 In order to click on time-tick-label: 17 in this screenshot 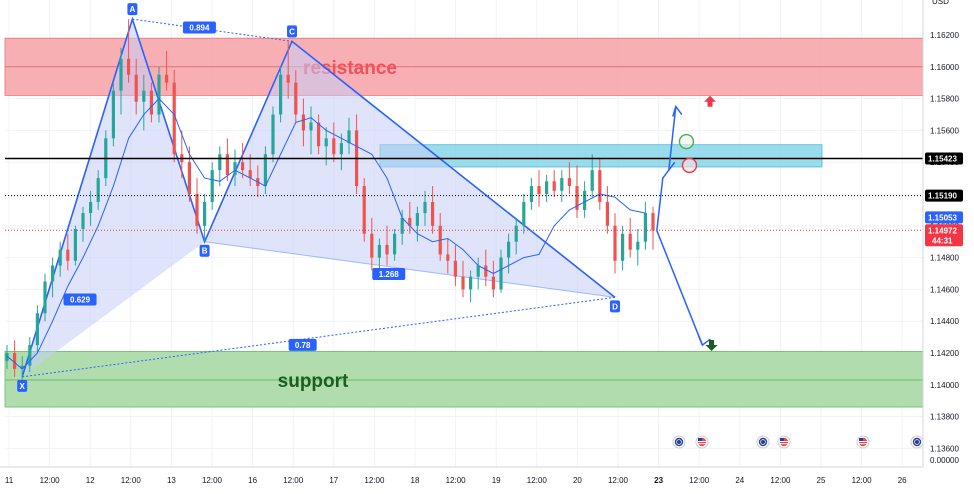, I will do `click(333, 480)`.